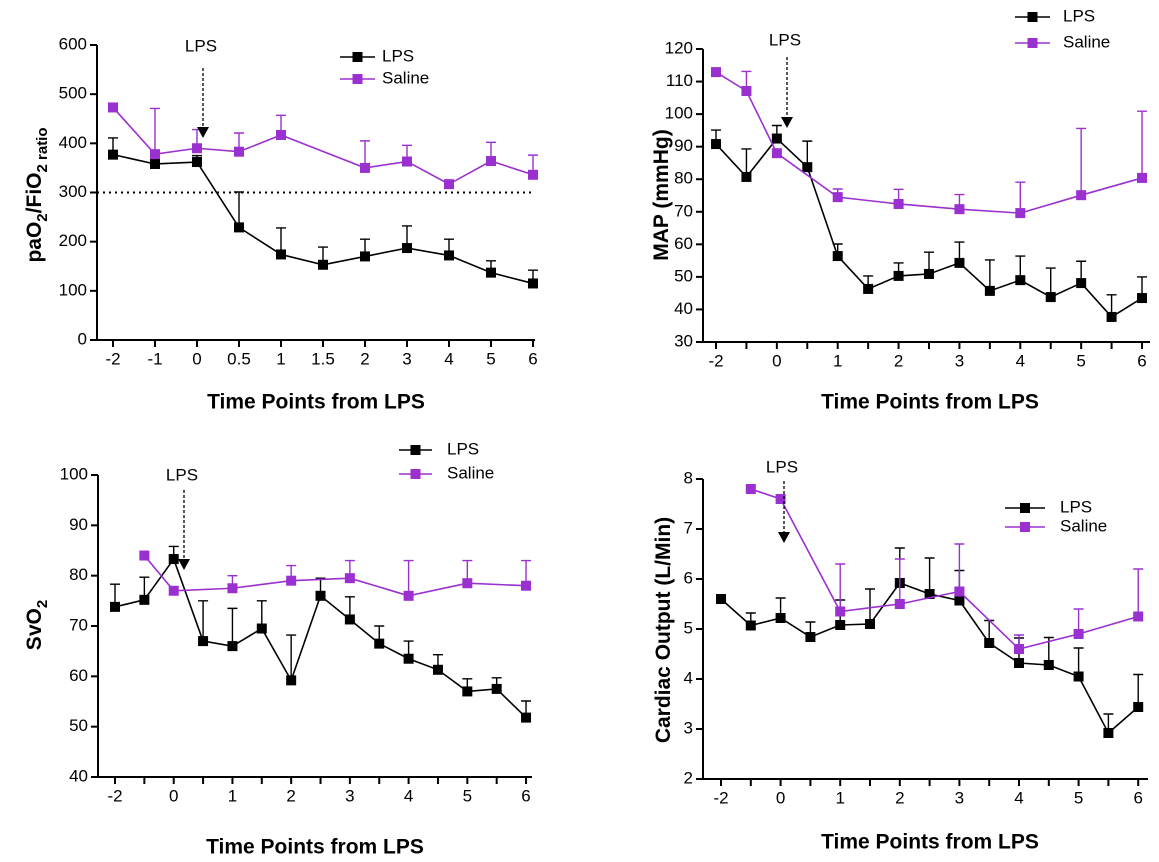 Image resolution: width=1159 pixels, height=862 pixels. Describe the element at coordinates (688, 777) in the screenshot. I see `y-tick-label: 2` at that location.